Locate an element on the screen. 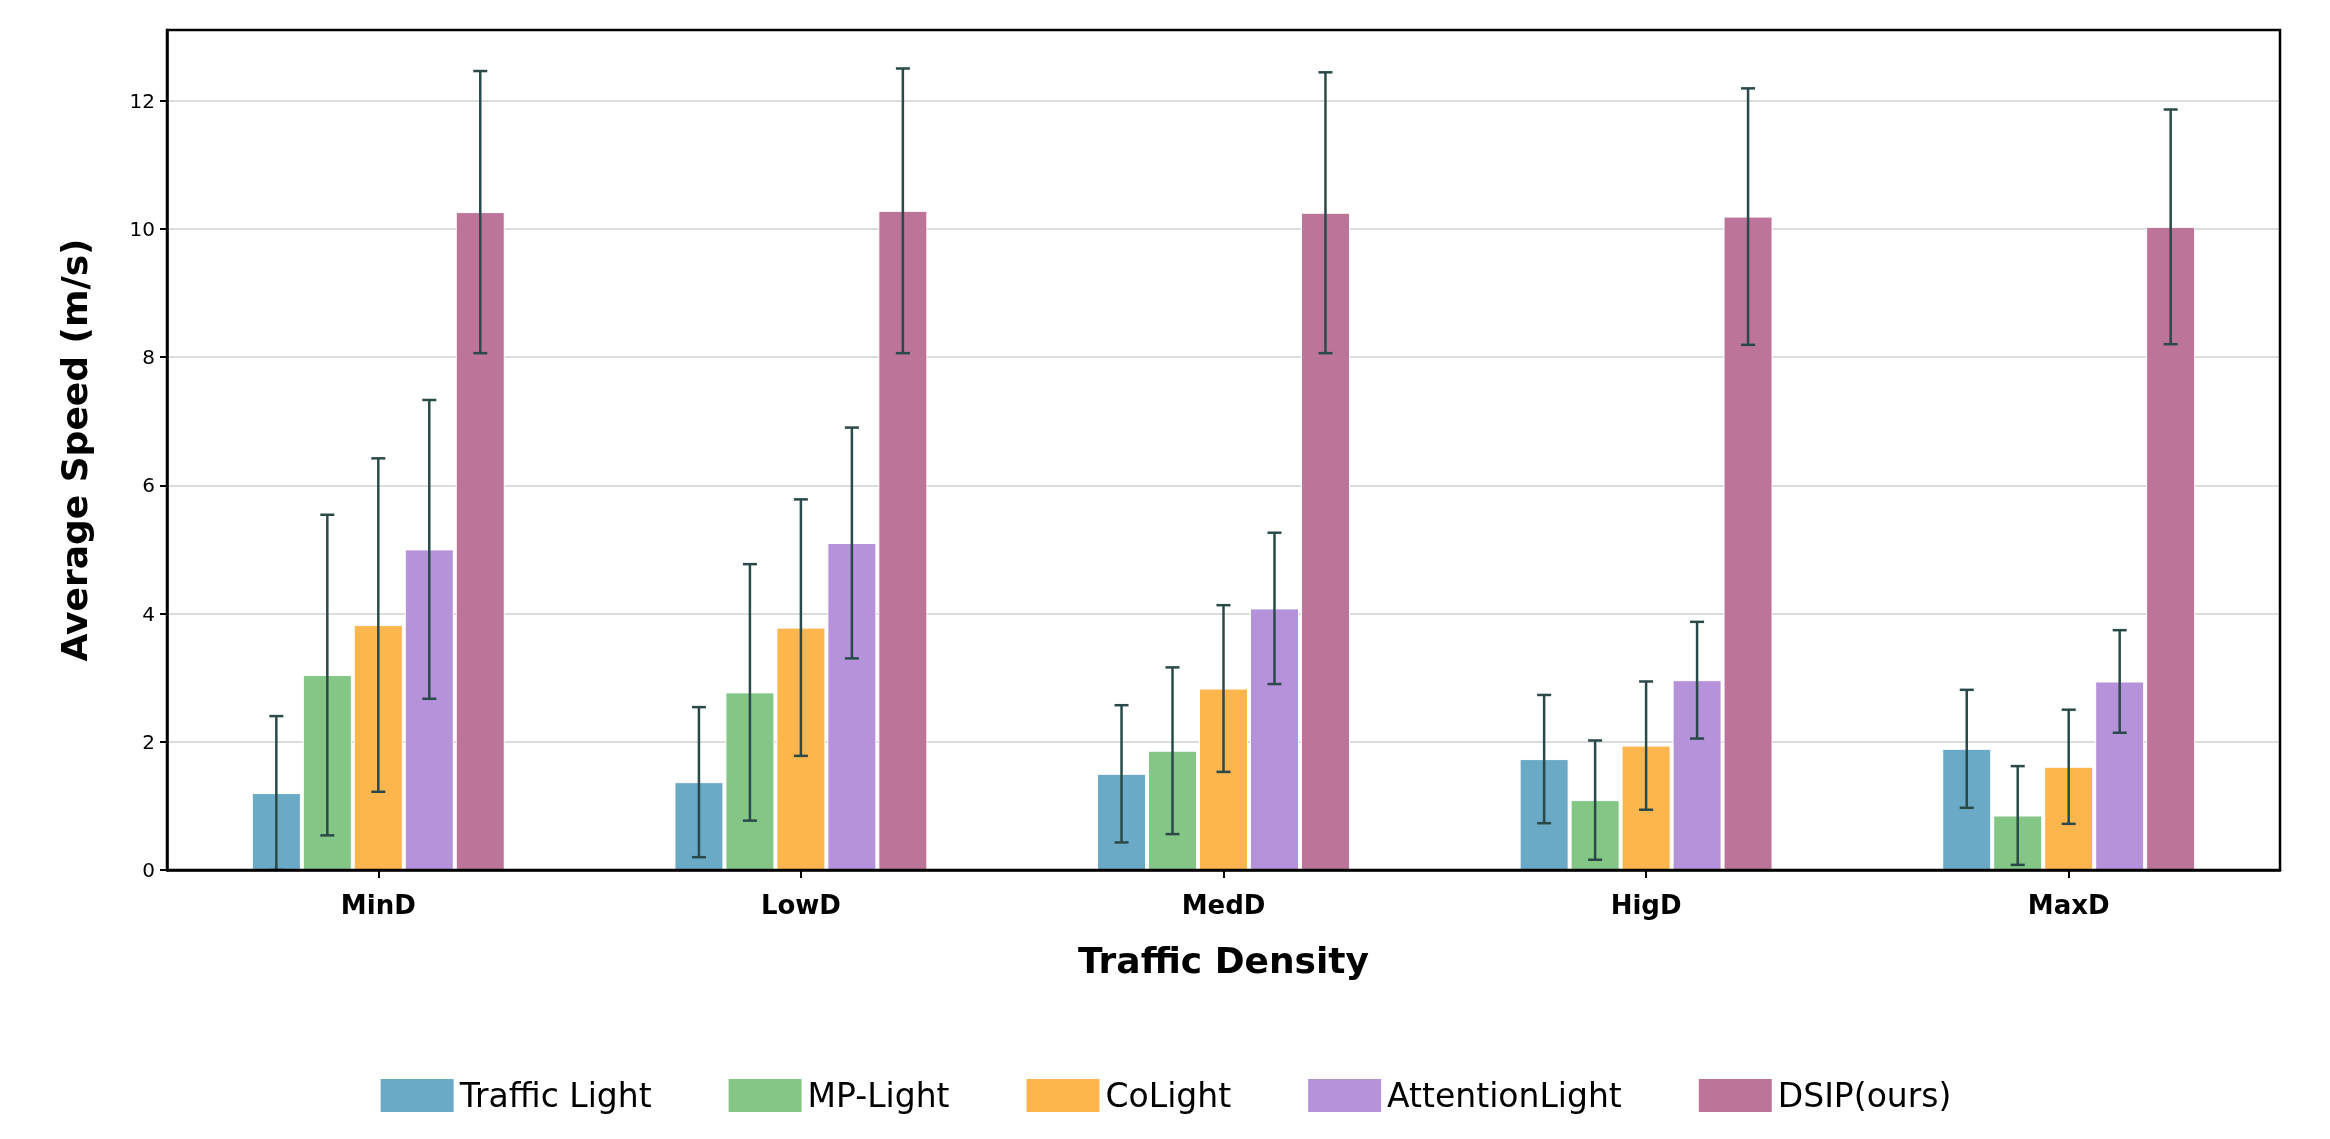 This screenshot has width=2330, height=1139. legend-label: MP-Light is located at coordinates (878, 1095).